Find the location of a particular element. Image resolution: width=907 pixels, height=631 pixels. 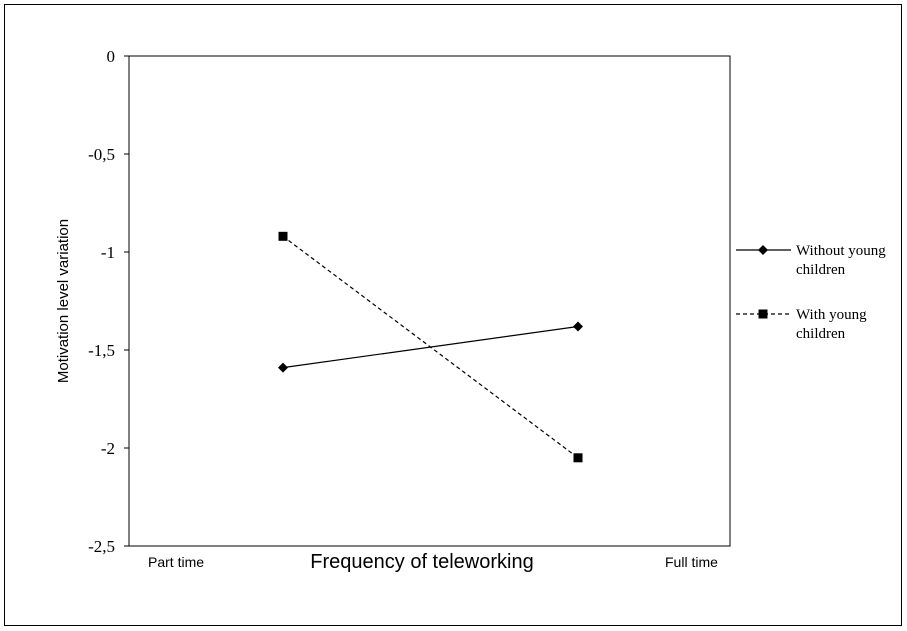

y-axis-ticks: 0 -0,5 -1 -1,5 -2 -2,5 is located at coordinates (108, 301).